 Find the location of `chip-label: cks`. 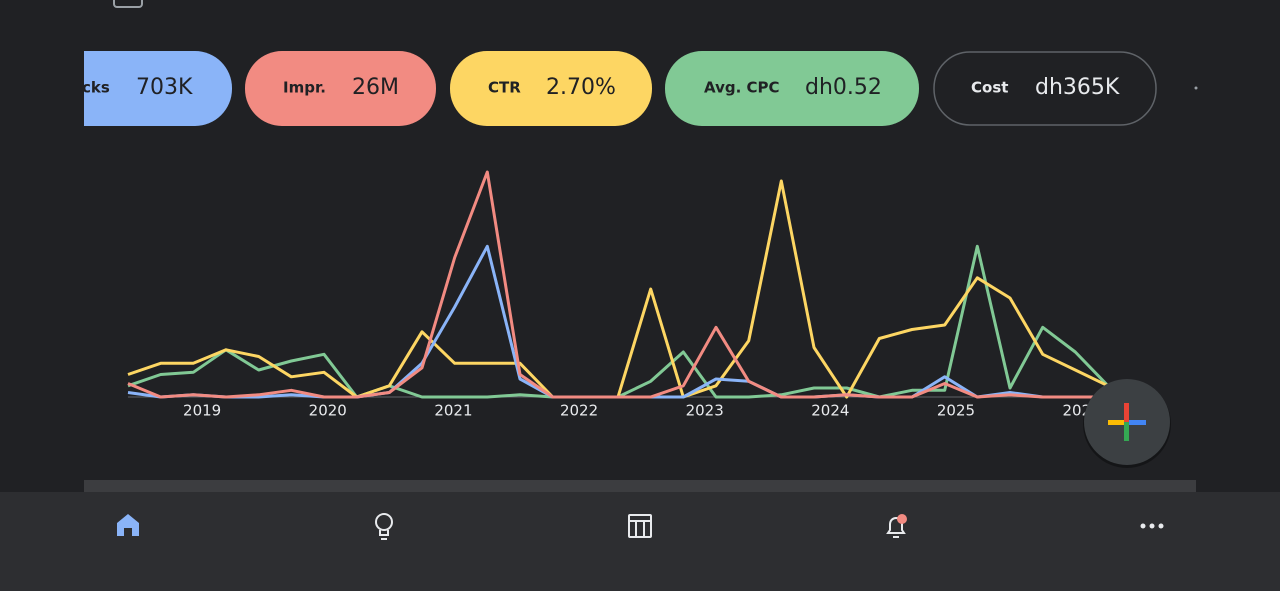

chip-label: cks is located at coordinates (96, 88).